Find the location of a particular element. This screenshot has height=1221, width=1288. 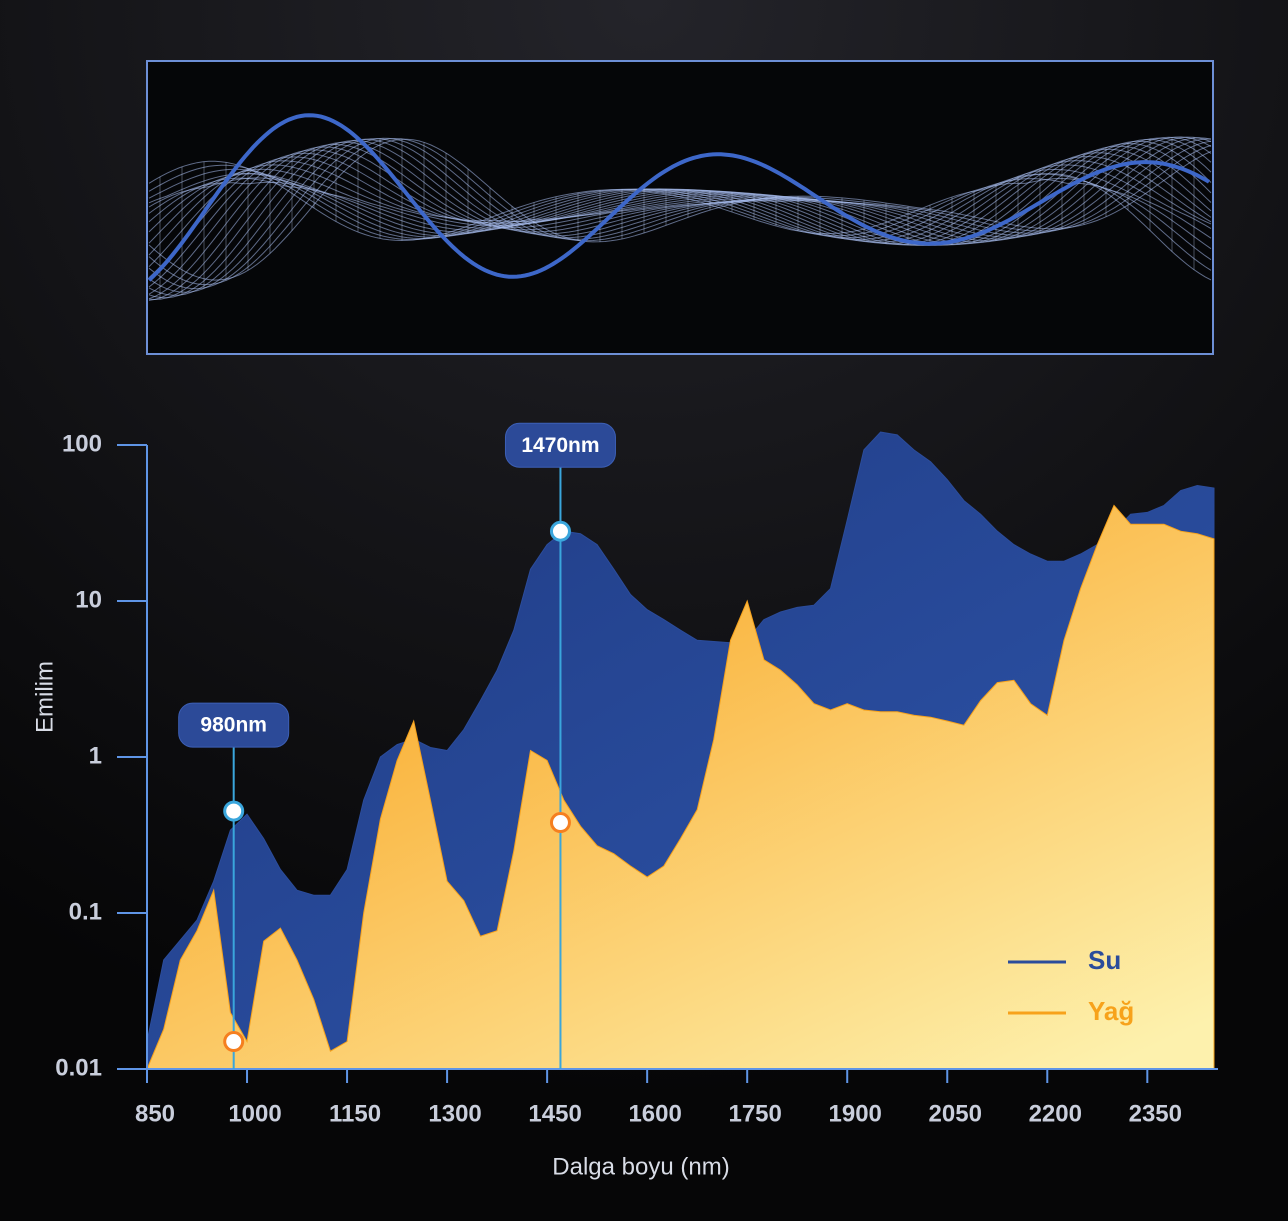

x-tick-label: 1450 is located at coordinates (554, 1113).